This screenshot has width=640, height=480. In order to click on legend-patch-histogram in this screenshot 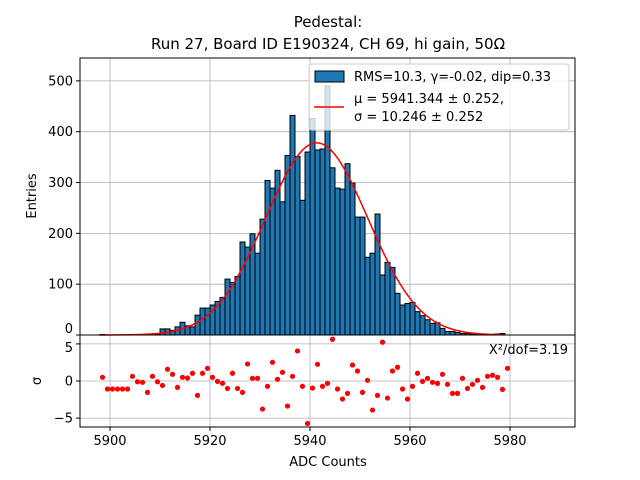, I will do `click(329, 76)`.